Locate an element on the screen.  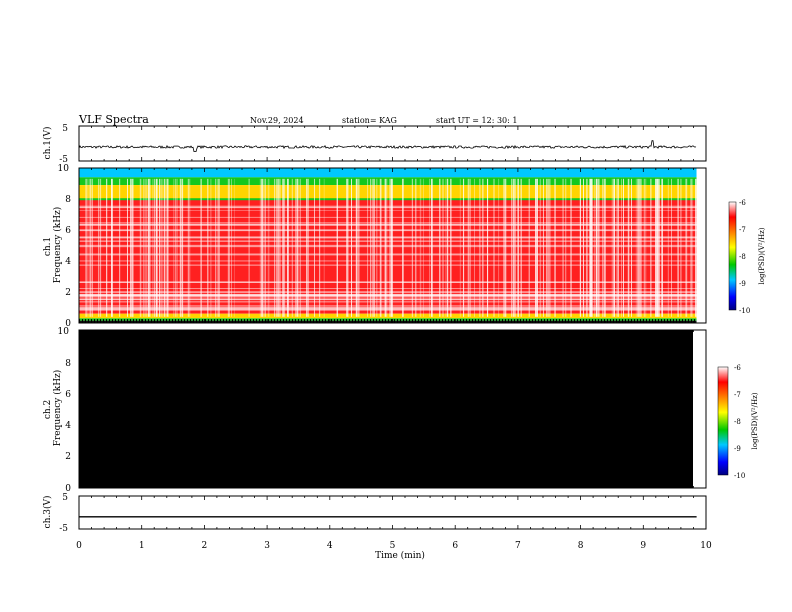
ch3-ytick-top: 5 is located at coordinates (65, 498).